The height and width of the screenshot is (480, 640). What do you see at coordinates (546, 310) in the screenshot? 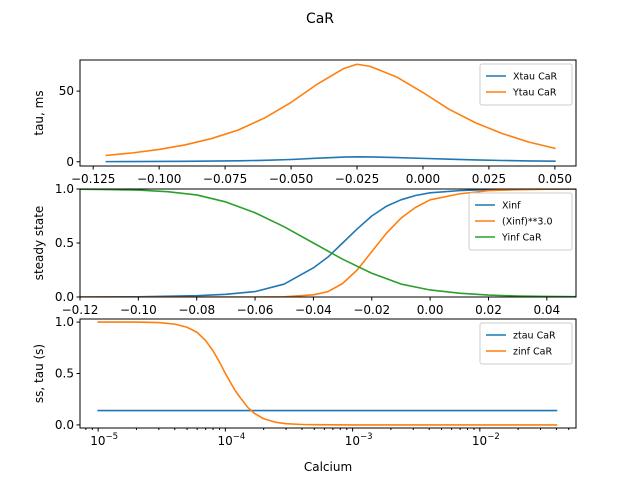
I see `x-tick-label: 0.04` at bounding box center [546, 310].